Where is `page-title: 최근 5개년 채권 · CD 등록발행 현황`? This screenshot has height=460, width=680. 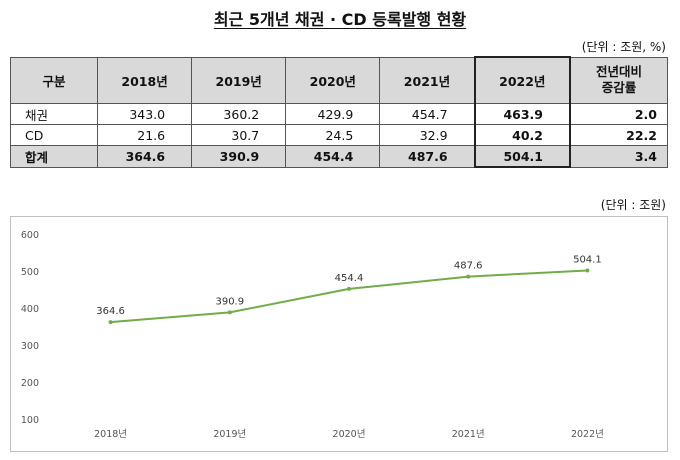 page-title: 최근 5개년 채권 · CD 등록발행 현황 is located at coordinates (340, 19).